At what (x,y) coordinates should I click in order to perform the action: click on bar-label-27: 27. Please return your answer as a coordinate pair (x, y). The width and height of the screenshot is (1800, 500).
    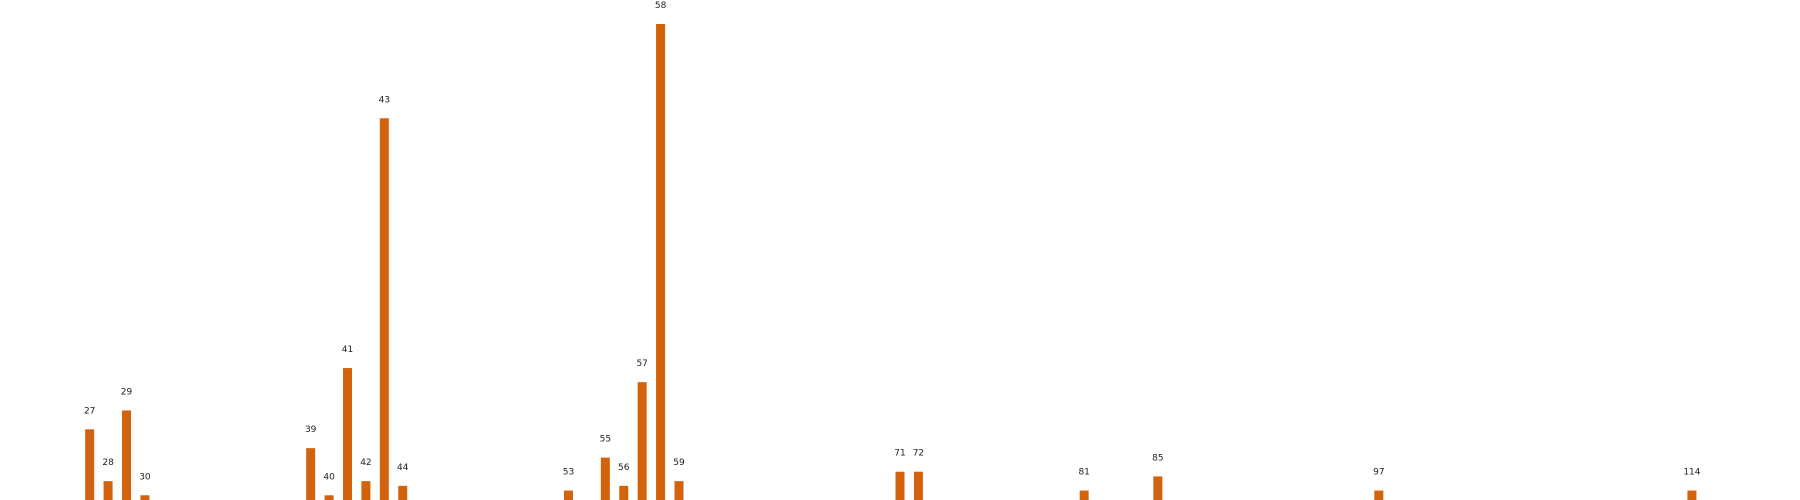
    Looking at the image, I should click on (89, 411).